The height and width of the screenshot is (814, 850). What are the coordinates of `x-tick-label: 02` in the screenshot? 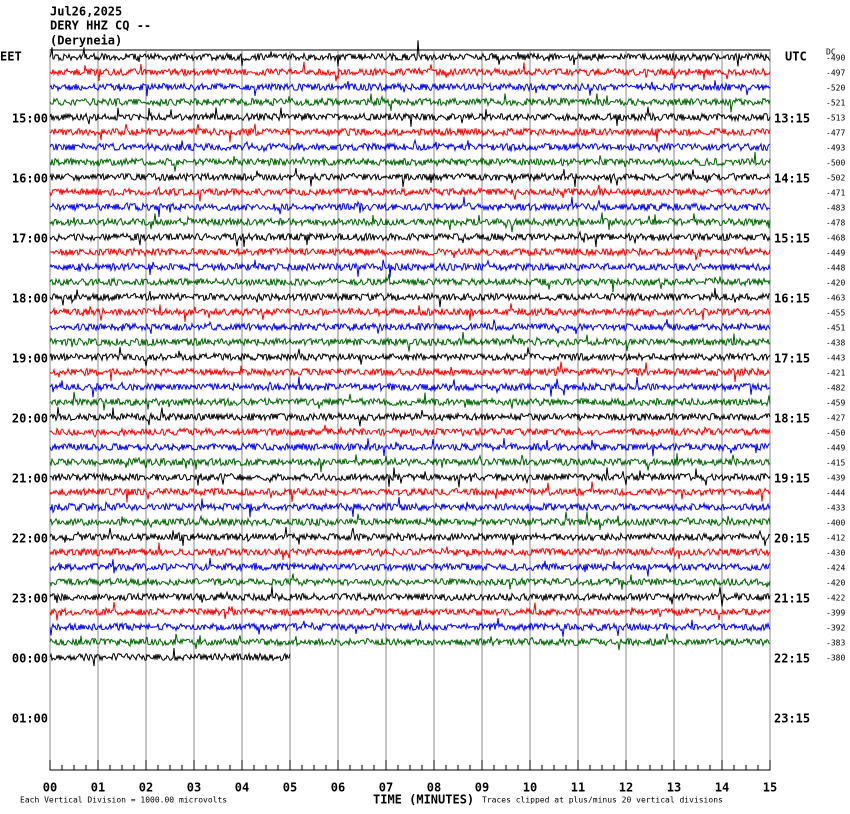 It's located at (146, 788).